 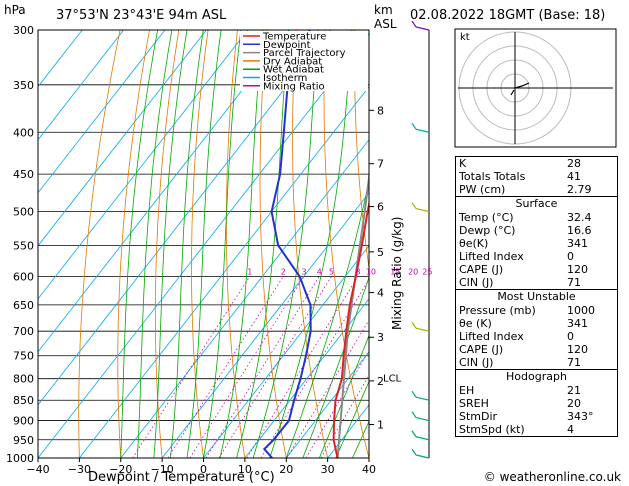 I want to click on most-unstable-heading: Most Unstable, so click(x=536, y=296).